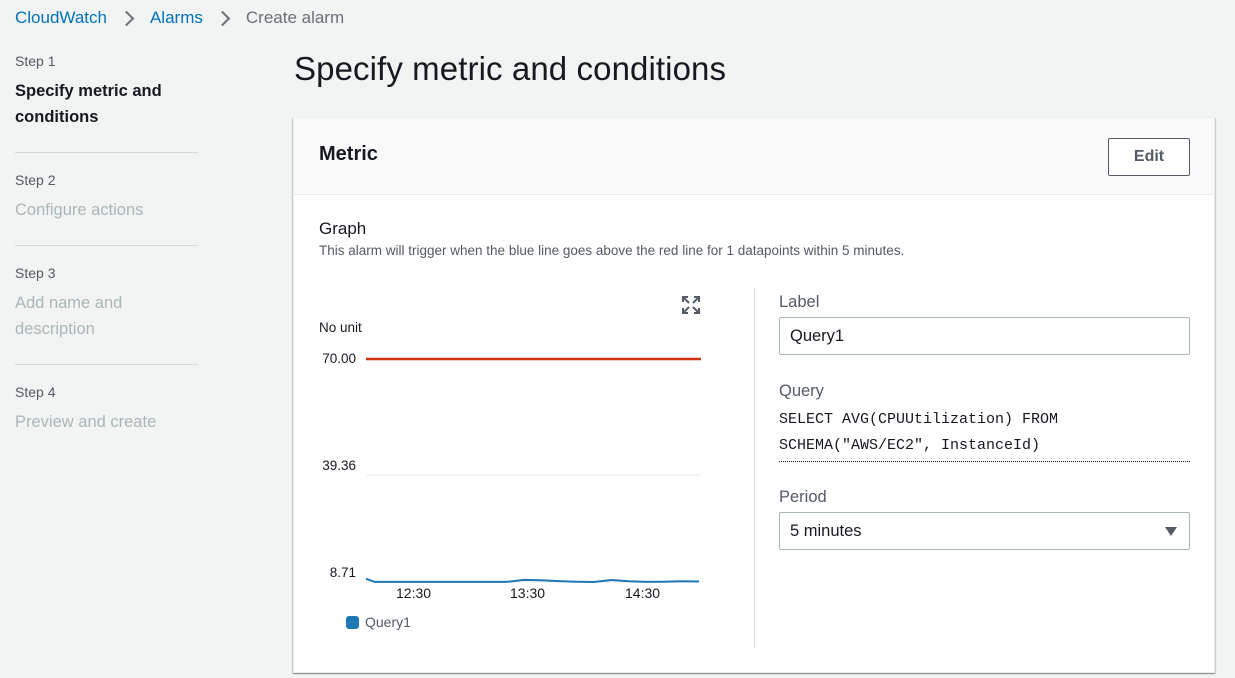  Describe the element at coordinates (61, 17) in the screenshot. I see `breadcrumb-cloudwatch: CloudWatch` at that location.